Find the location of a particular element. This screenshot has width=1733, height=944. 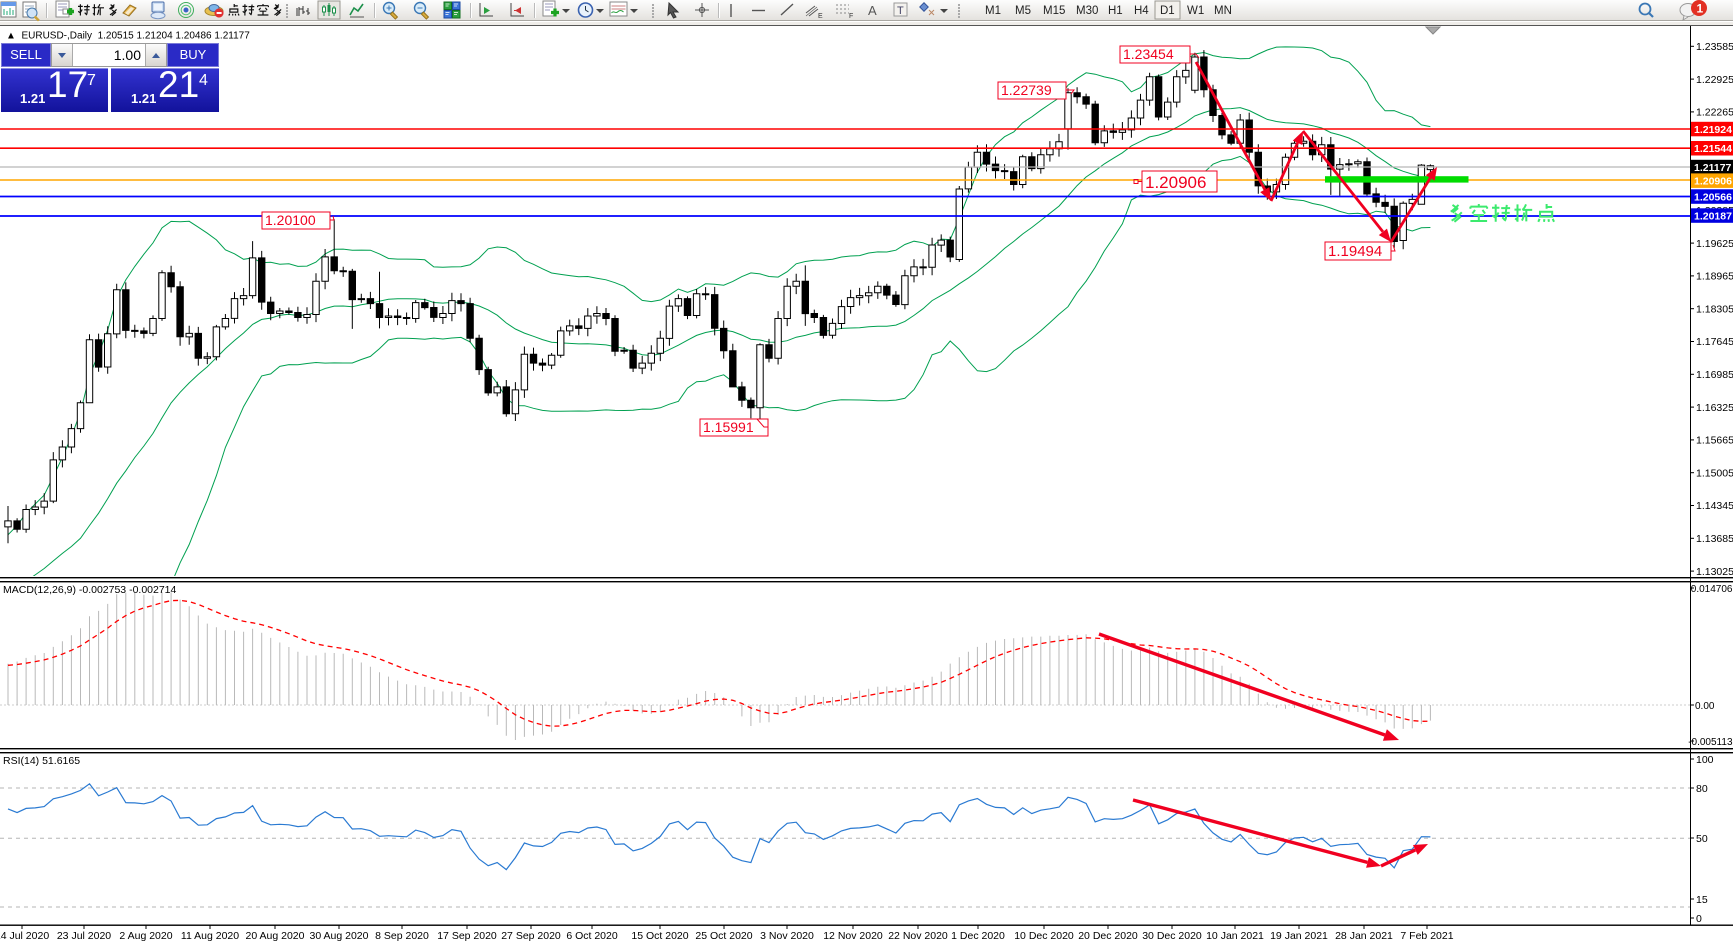

svg-text: 14 Jul 2020 is located at coordinates (24, 936).